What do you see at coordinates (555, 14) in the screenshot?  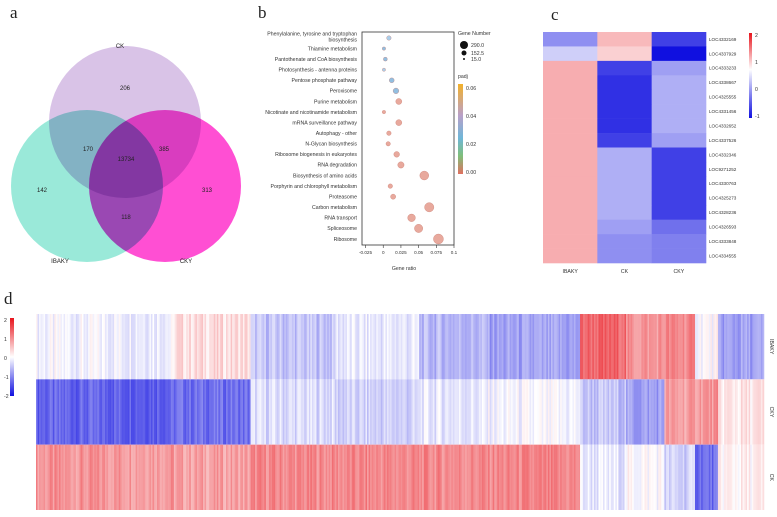 I see `panel-letter-c: c` at bounding box center [555, 14].